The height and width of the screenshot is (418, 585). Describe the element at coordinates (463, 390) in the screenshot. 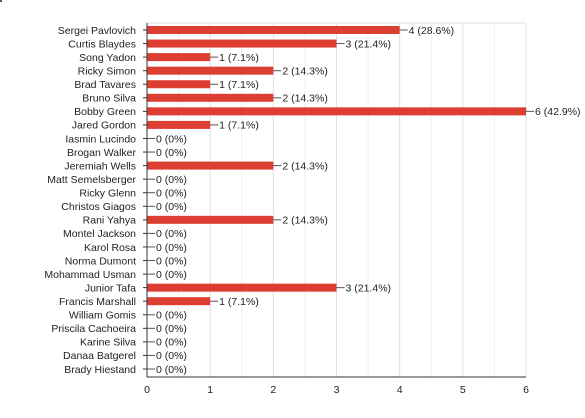

I see `x-tick-label: 5` at that location.